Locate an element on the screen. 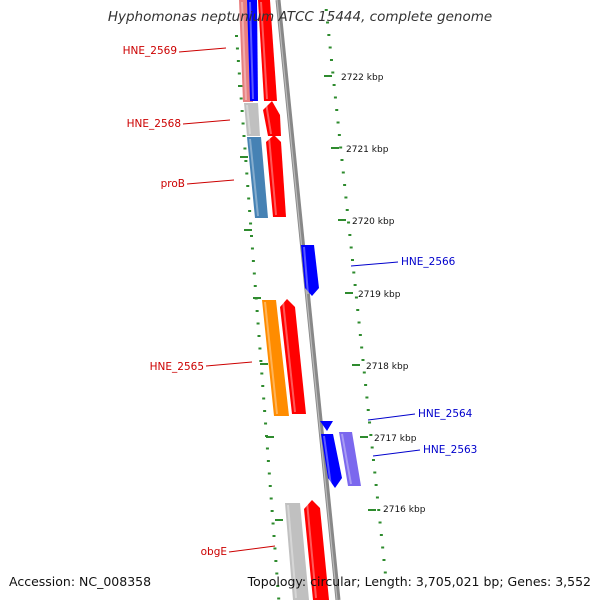  genome-backbone is located at coordinates (308, 300).